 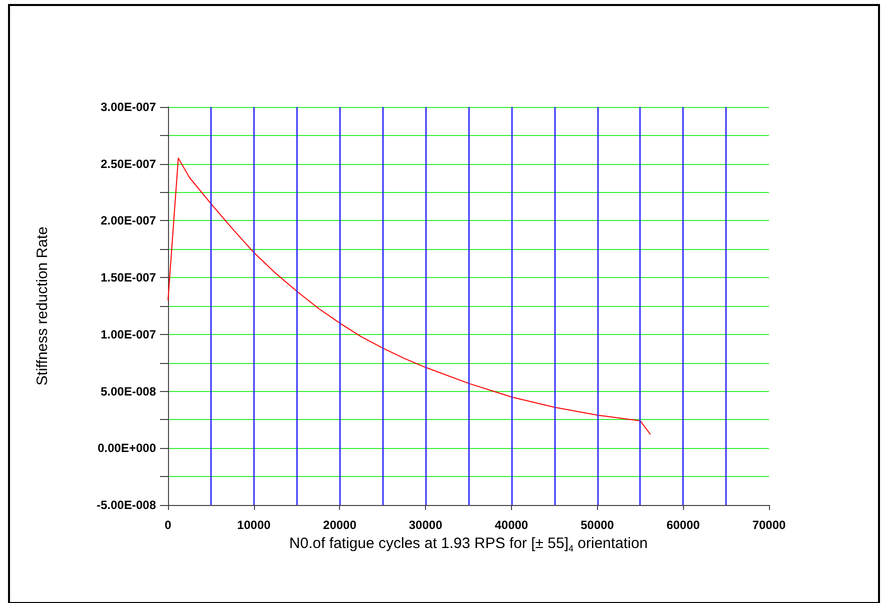 I want to click on x-tick-label: 50000, so click(x=597, y=525).